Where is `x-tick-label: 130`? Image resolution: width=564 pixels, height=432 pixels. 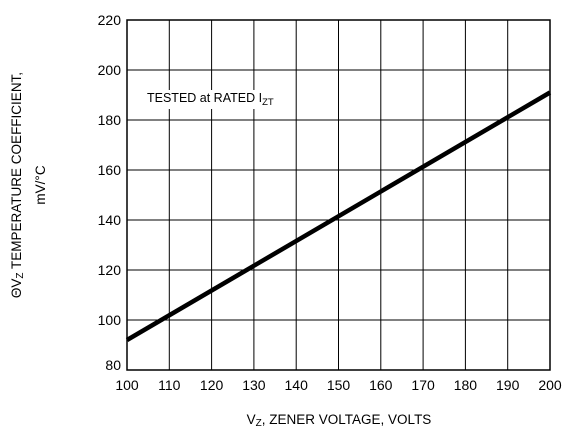
x-tick-label: 130 is located at coordinates (254, 385).